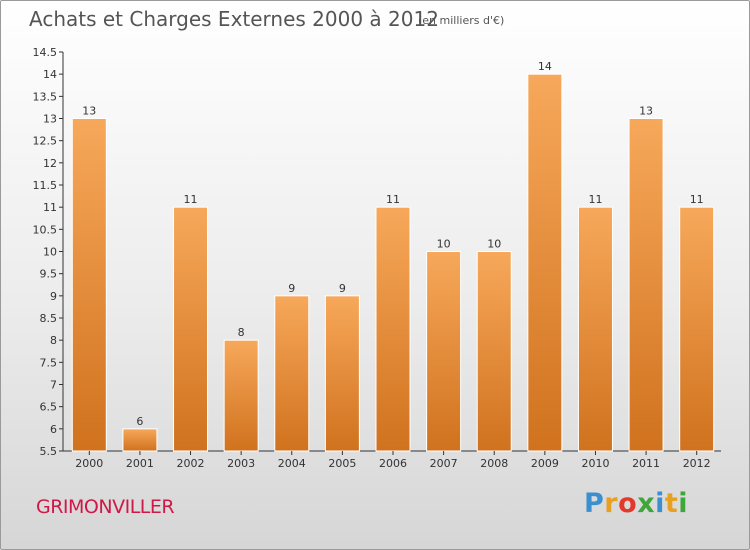 The image size is (750, 550). I want to click on y-tick-label: 6.5, so click(49, 407).